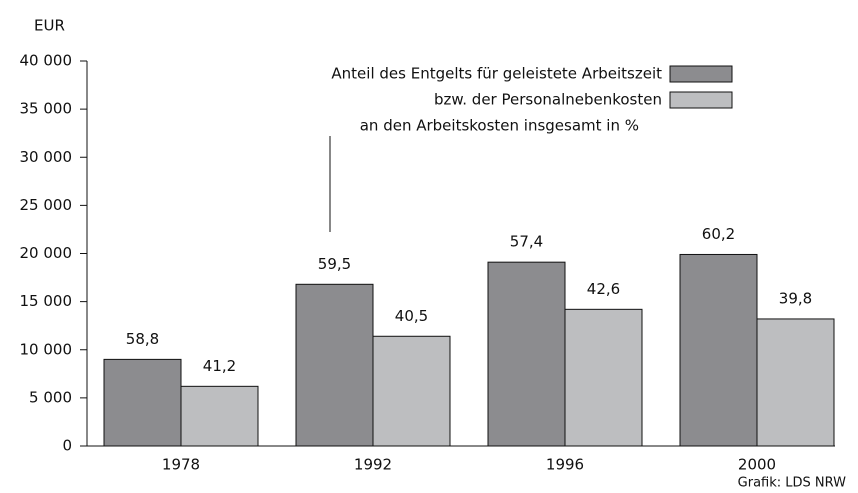 This screenshot has width=858, height=493. What do you see at coordinates (46, 157) in the screenshot?
I see `y-tick-label: 30 000` at bounding box center [46, 157].